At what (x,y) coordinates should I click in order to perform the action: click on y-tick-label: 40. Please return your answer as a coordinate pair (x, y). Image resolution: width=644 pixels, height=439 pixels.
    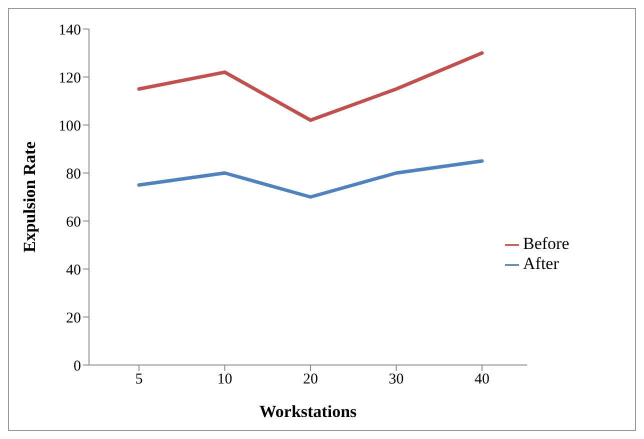
    Looking at the image, I should click on (73, 270).